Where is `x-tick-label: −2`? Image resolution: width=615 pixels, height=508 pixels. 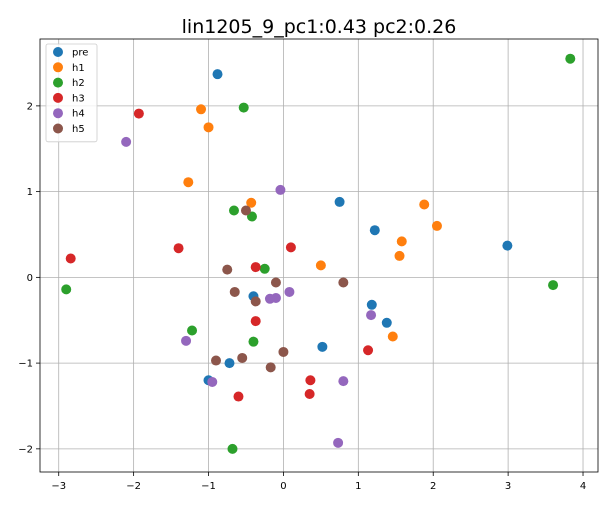
x-tick-label: −2 is located at coordinates (133, 486).